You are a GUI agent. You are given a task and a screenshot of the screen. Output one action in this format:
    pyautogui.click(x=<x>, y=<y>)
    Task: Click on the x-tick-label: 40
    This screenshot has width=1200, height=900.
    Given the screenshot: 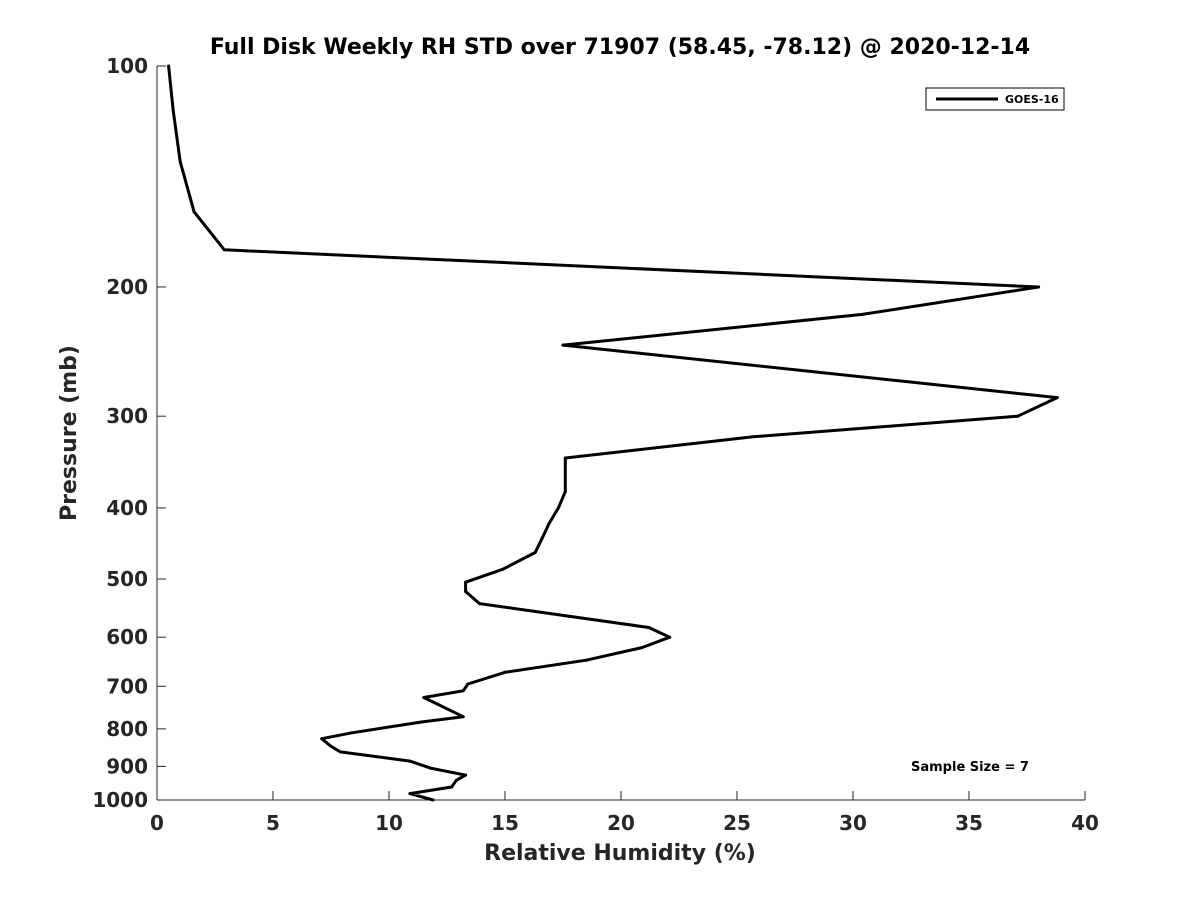 What is the action you would take?
    pyautogui.click(x=1085, y=823)
    